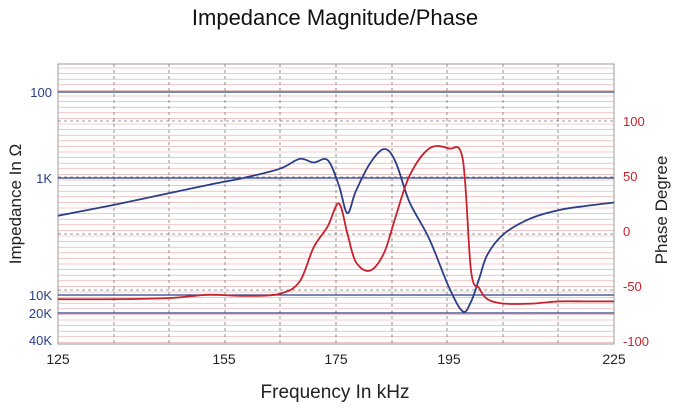 The width and height of the screenshot is (683, 412). Describe the element at coordinates (632, 286) in the screenshot. I see `right-y-tick-label: -50` at that location.